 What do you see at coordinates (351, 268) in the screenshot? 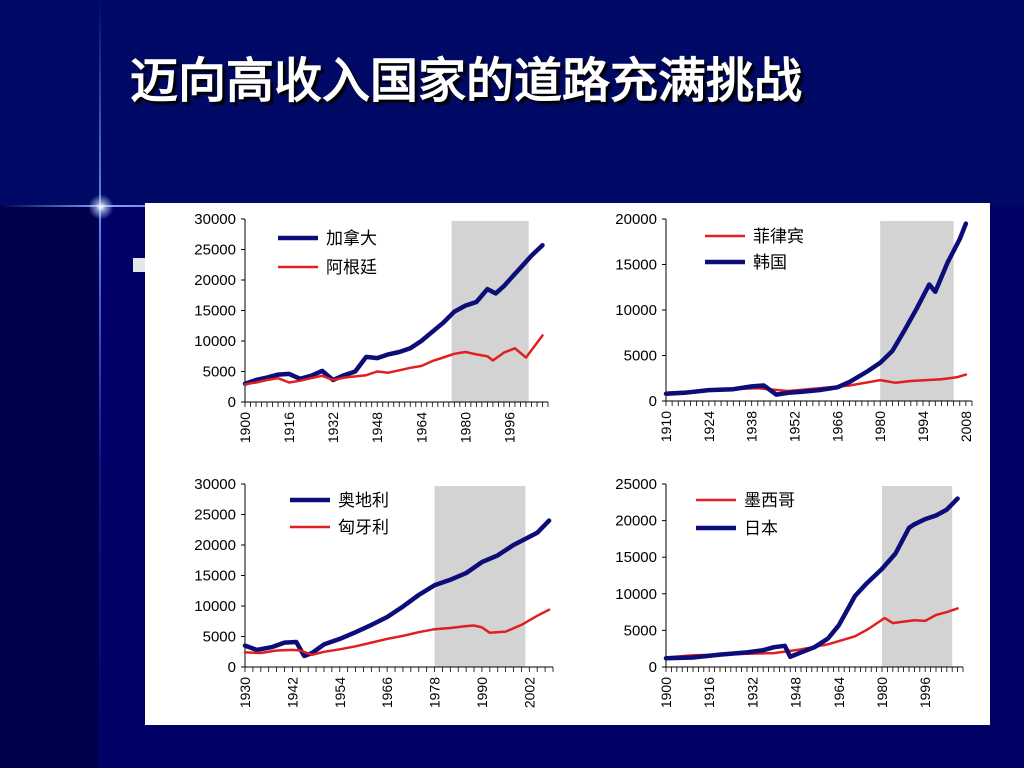
I see `legend-label: 阿根廷` at bounding box center [351, 268].